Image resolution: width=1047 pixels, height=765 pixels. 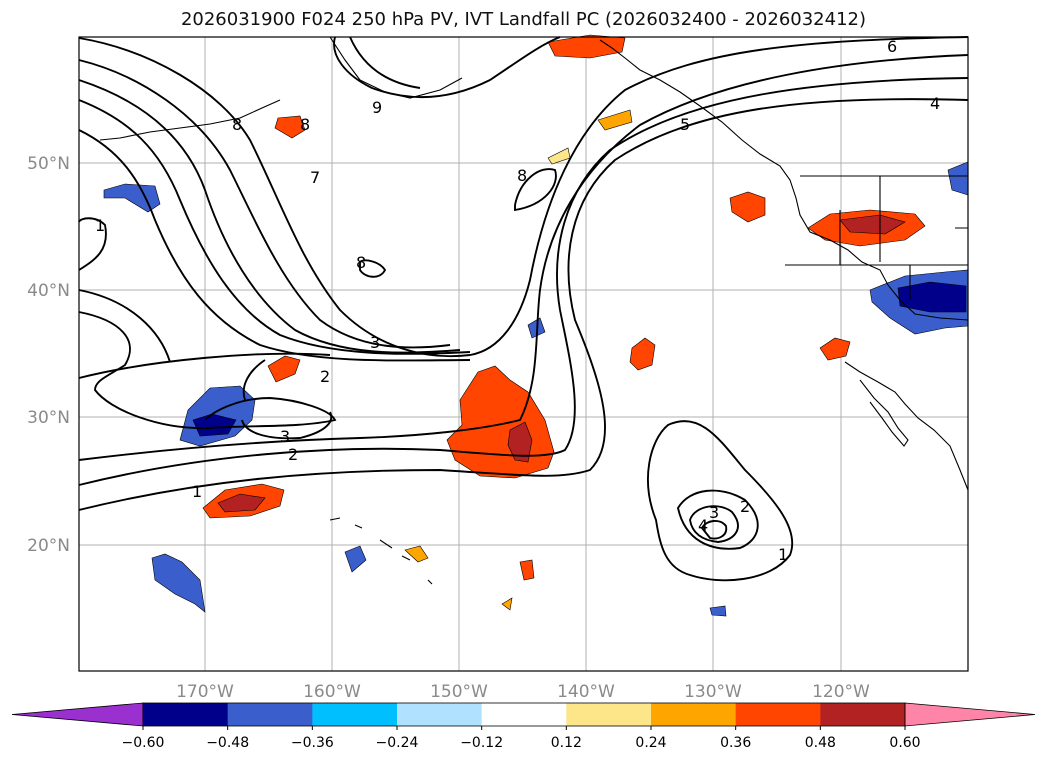 I want to click on lon-label: 120°W, so click(x=841, y=692).